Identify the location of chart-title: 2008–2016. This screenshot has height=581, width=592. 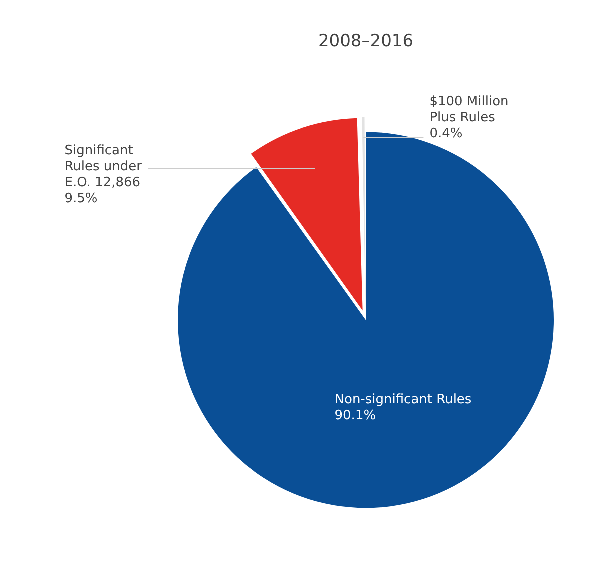
(366, 42).